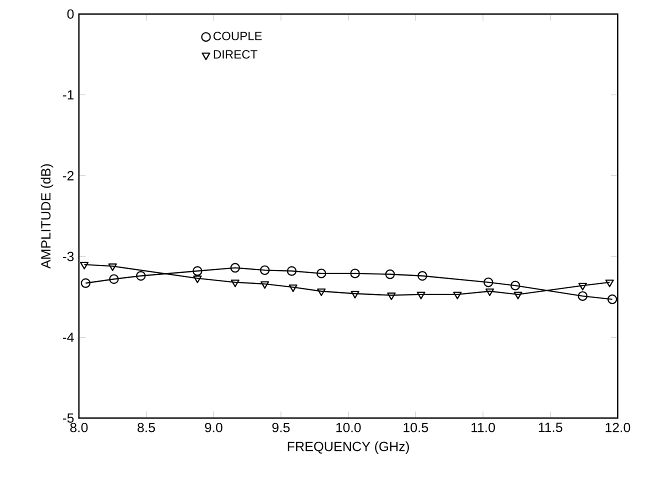  Describe the element at coordinates (68, 257) in the screenshot. I see `y-tick-label: -3` at that location.